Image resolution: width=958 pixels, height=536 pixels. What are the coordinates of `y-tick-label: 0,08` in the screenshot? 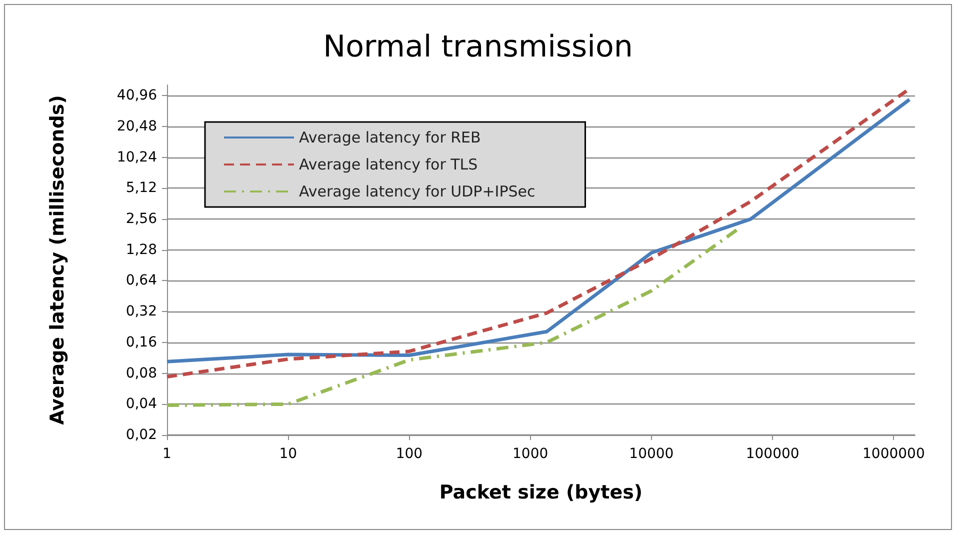 It's located at (141, 373).